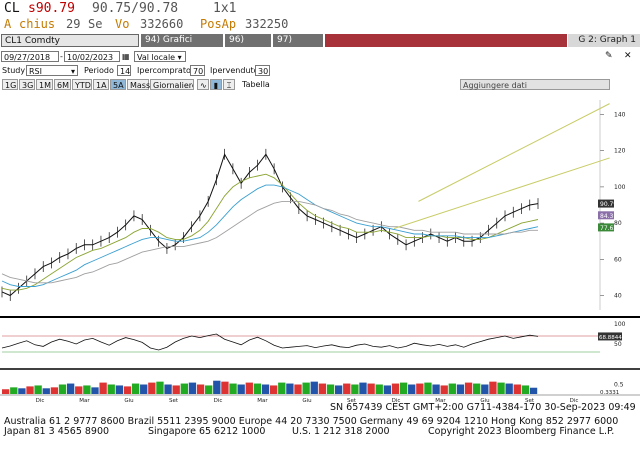 The width and height of the screenshot is (640, 450). What do you see at coordinates (55, 8) in the screenshot?
I see `last-value: 90.79` at bounding box center [55, 8].